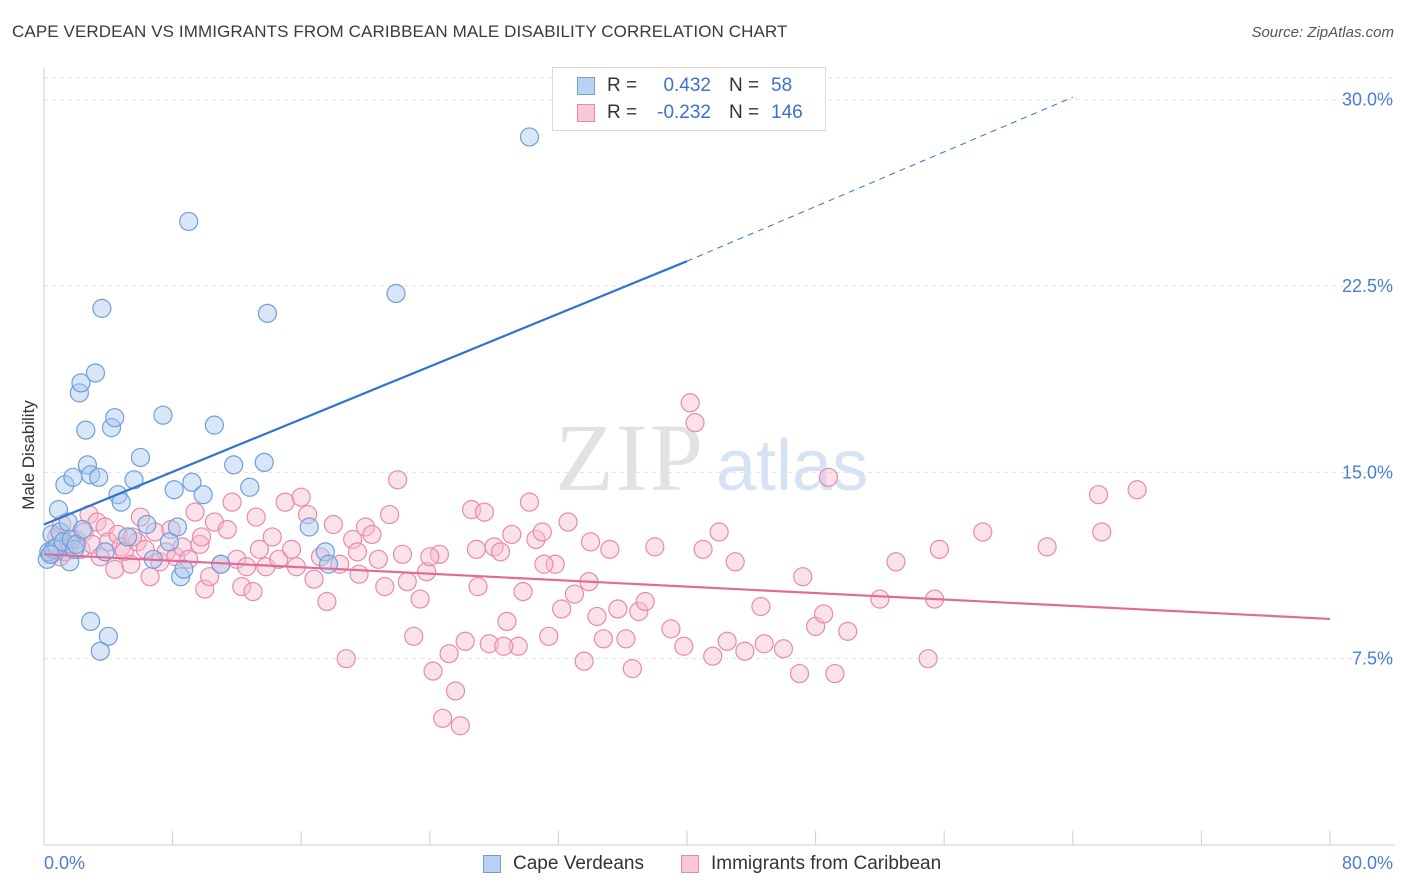 Image resolution: width=1406 pixels, height=892 pixels. I want to click on watermark-atlas: atlas, so click(792, 466).